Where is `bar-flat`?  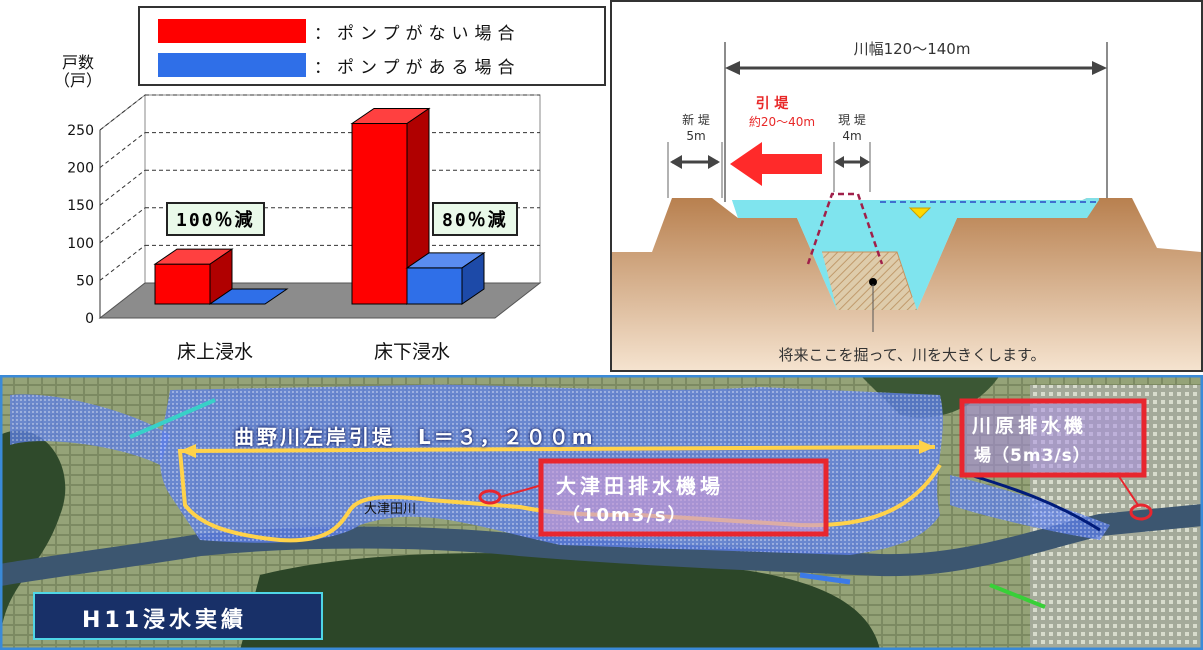 bar-flat is located at coordinates (248, 296).